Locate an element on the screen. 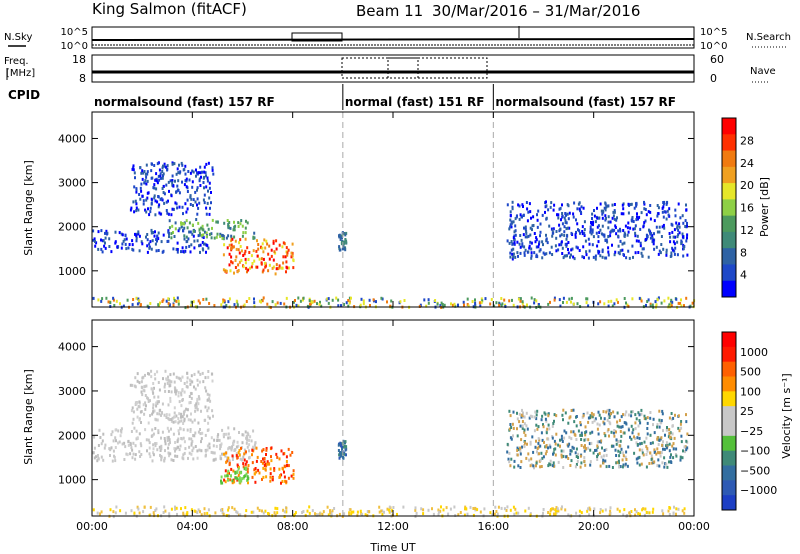  cpid-segment-1: normal (fast) 151 RF is located at coordinates (415, 102).